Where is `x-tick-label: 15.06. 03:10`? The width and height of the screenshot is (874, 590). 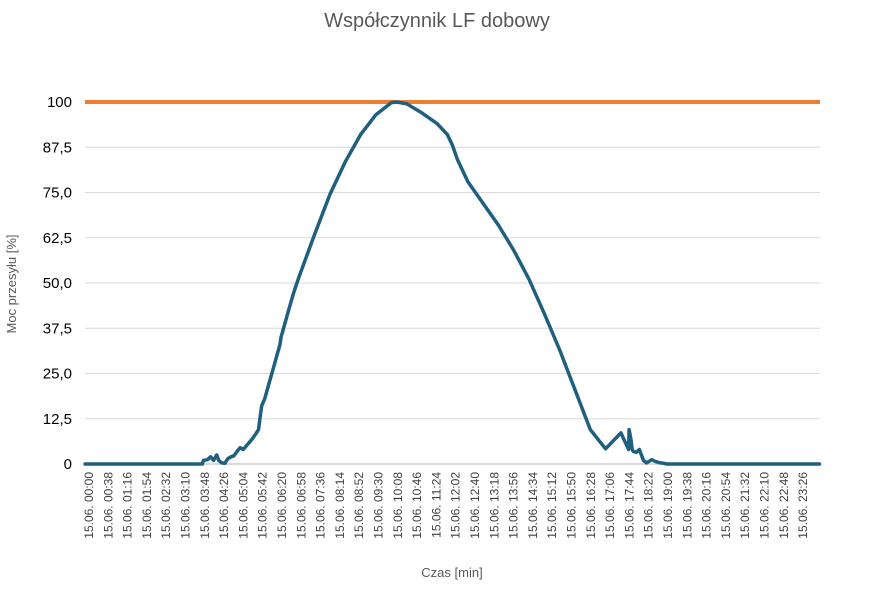 x-tick-label: 15.06. 03:10 is located at coordinates (186, 505).